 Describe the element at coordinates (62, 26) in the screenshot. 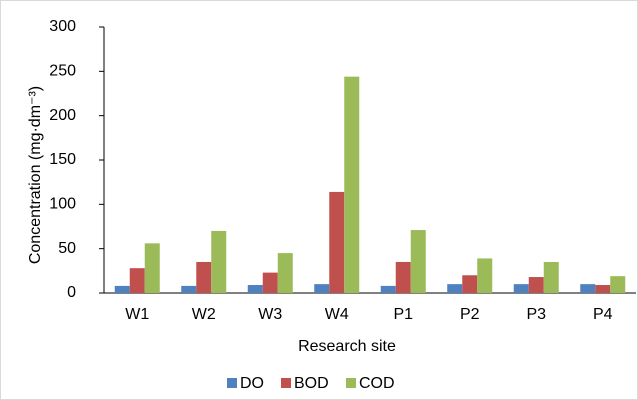

I see `y-tick-label: 300` at that location.